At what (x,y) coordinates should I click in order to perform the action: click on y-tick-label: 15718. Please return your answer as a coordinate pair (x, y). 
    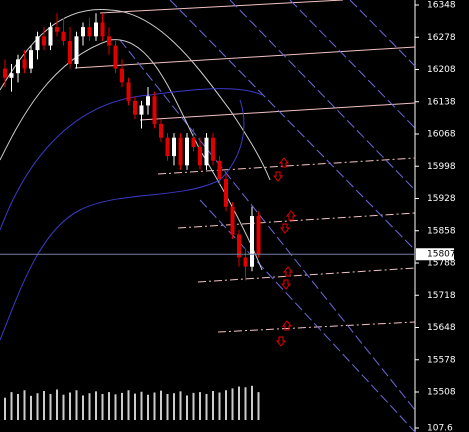
    Looking at the image, I should click on (441, 296).